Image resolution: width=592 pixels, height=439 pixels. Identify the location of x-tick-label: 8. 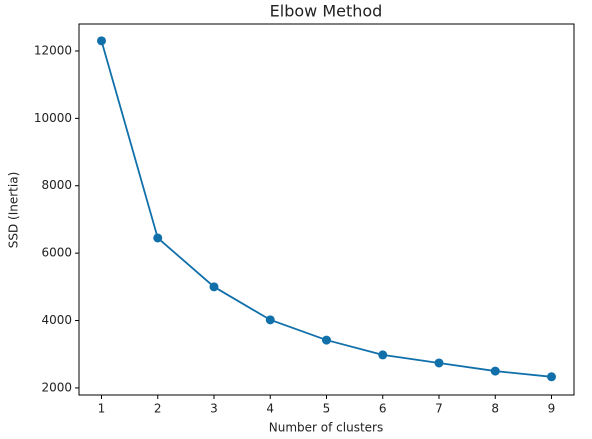
(495, 409).